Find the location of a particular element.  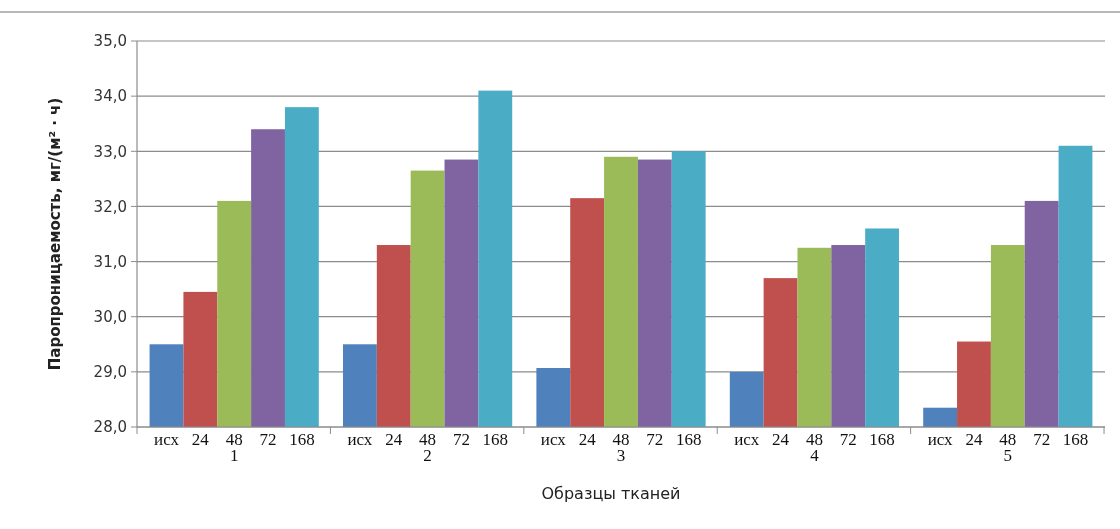

y-tick-label: 29,0 is located at coordinates (110, 372).